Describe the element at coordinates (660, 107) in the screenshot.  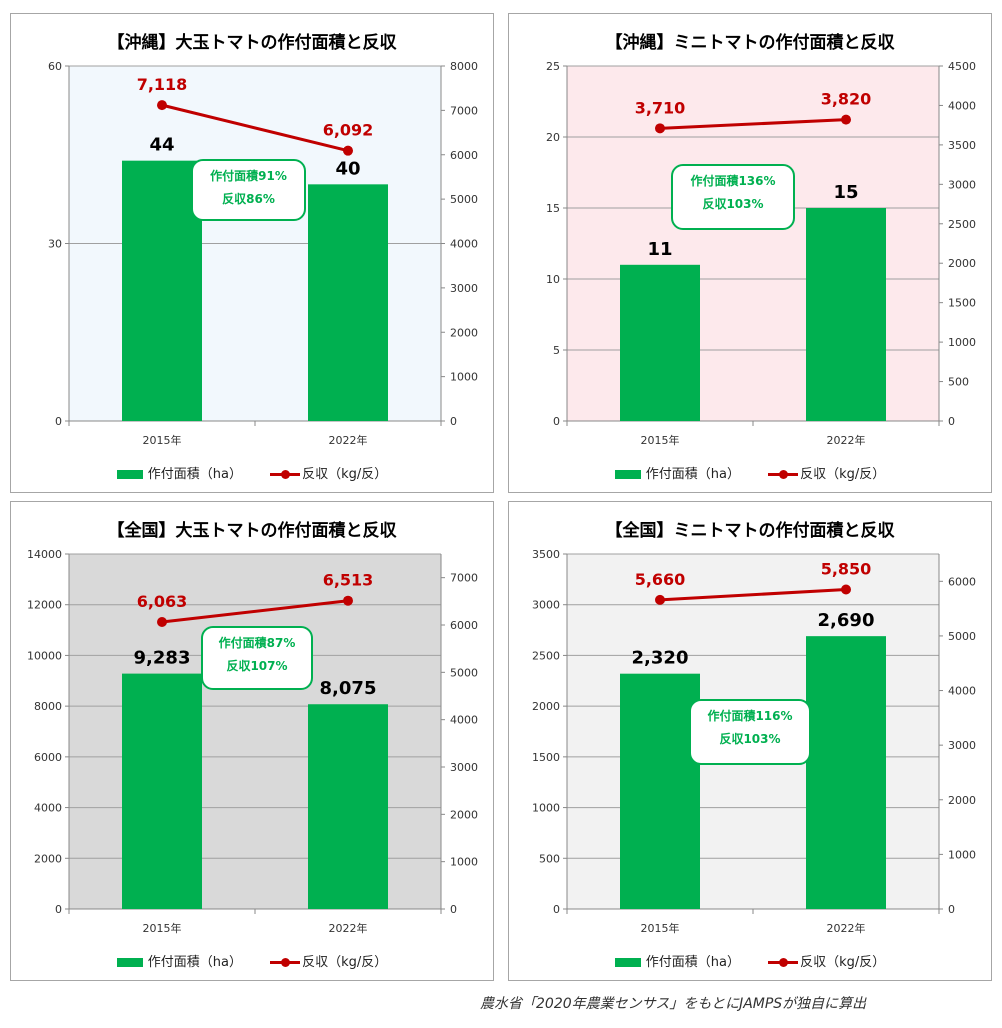
I see `yield-value-label: 3,710` at that location.